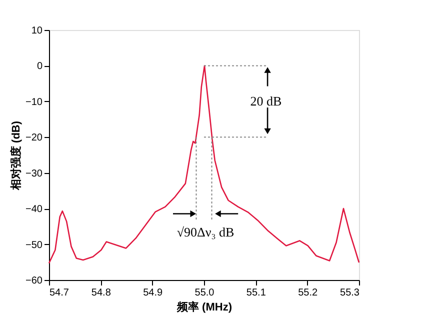  Describe the element at coordinates (34, 102) in the screenshot. I see `y-tick-label: −10` at that location.